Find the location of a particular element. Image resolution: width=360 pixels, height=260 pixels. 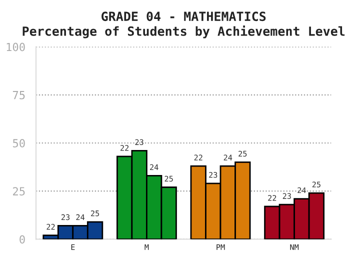

y-tick-label: 100 is located at coordinates (15, 47).